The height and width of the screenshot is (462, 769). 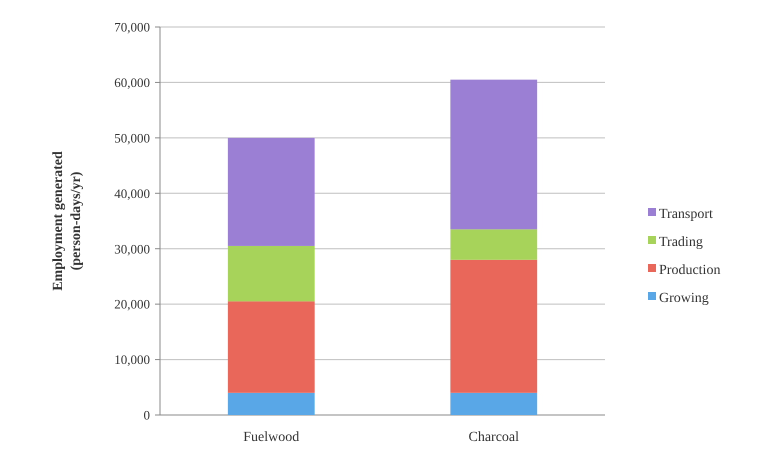 I want to click on legend-label: Growing, so click(x=684, y=298).